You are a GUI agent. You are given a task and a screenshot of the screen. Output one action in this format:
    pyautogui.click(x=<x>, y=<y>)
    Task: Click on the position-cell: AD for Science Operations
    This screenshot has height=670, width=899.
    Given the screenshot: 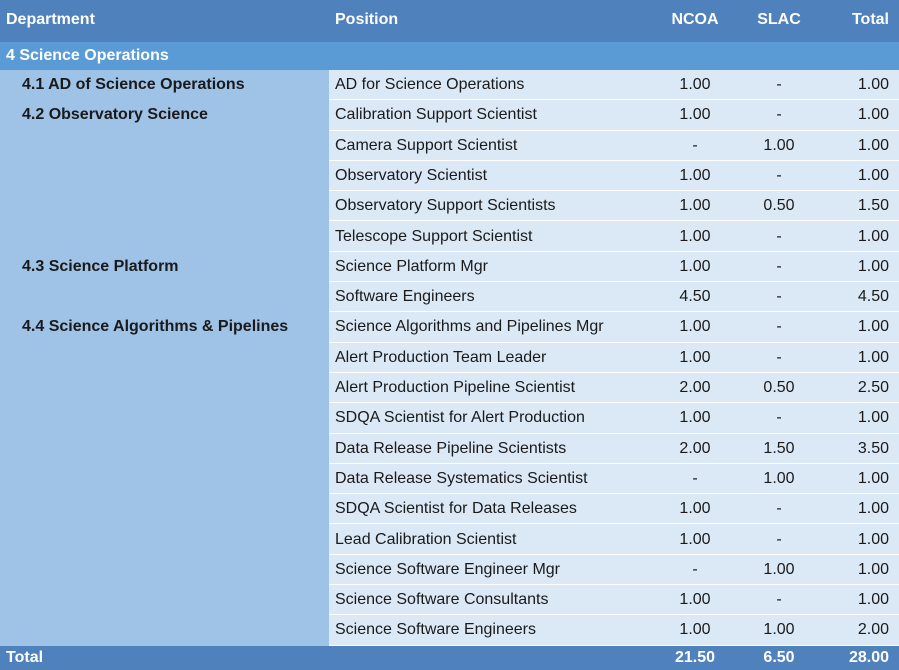 What is the action you would take?
    pyautogui.click(x=430, y=84)
    